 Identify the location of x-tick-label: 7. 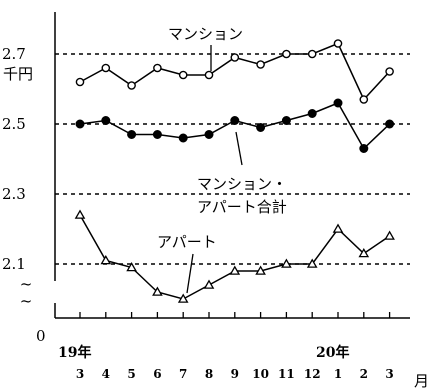
(183, 374).